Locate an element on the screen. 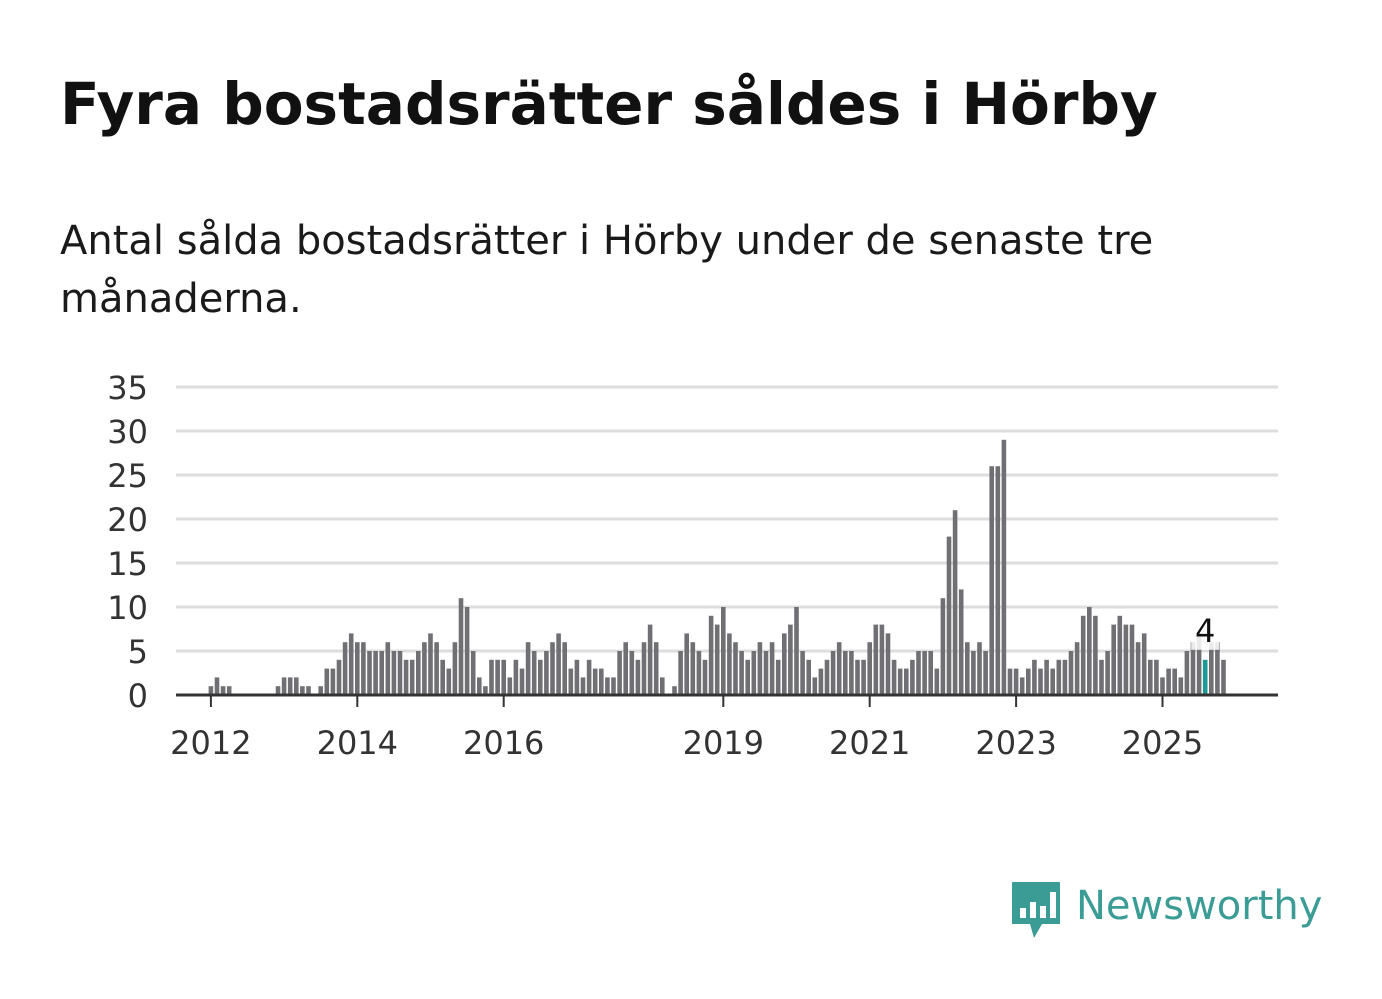  x-tick-label: 2021 is located at coordinates (869, 743).